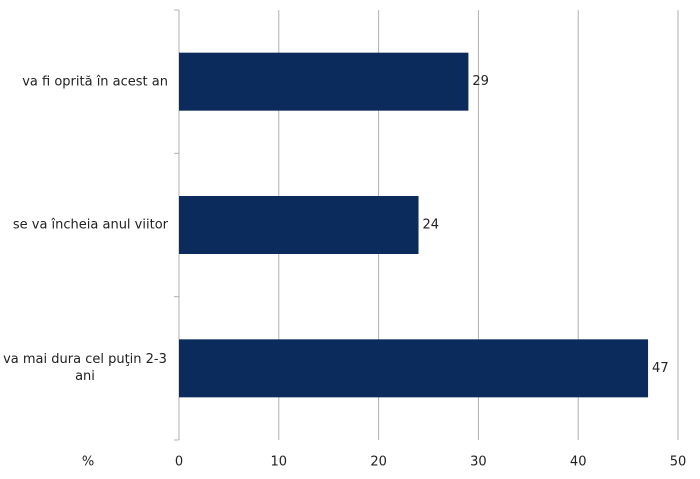 The height and width of the screenshot is (479, 700). I want to click on x-tick-label: 40, so click(578, 462).